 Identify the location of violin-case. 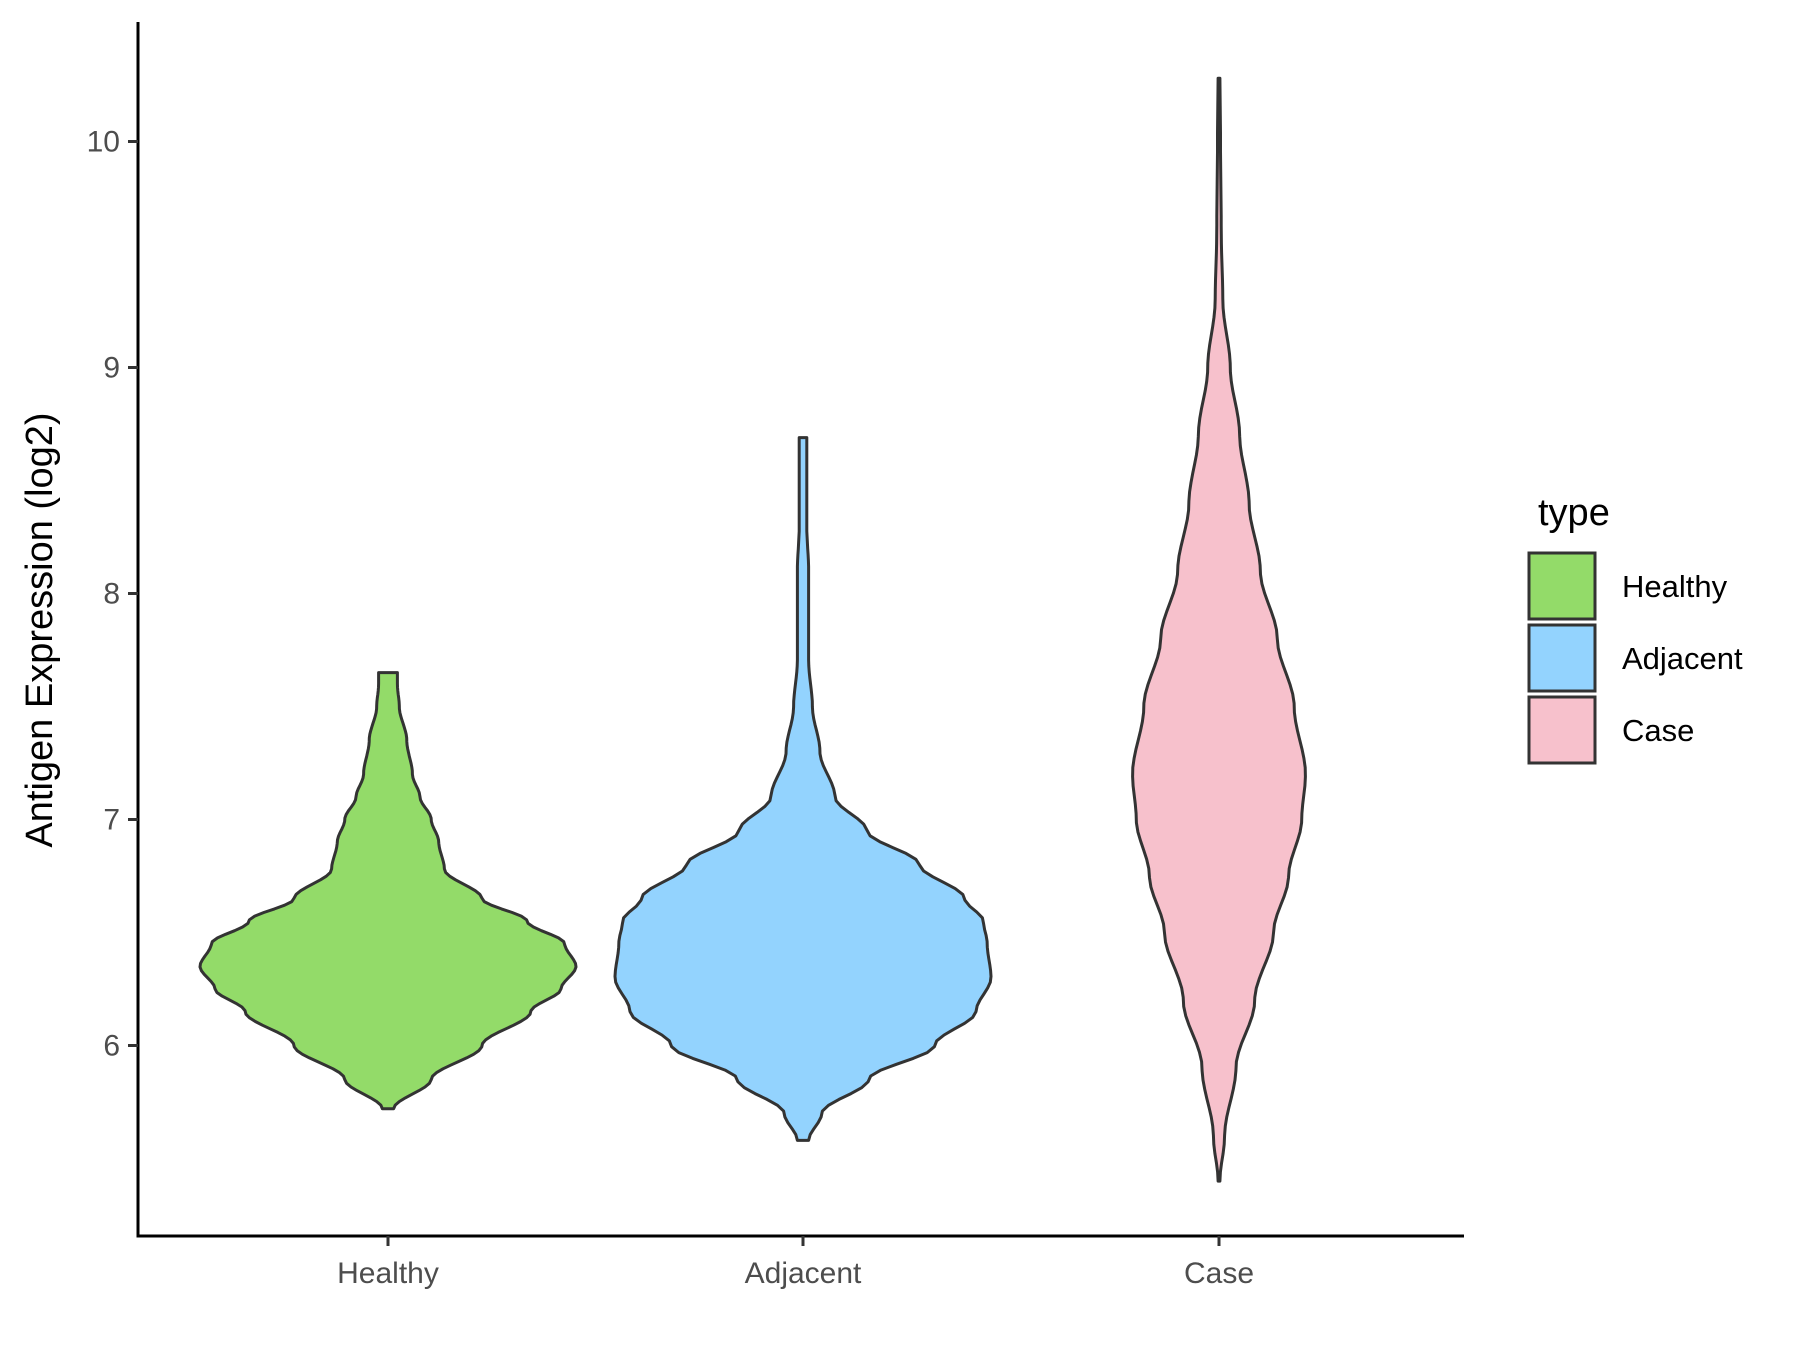
(1219, 629).